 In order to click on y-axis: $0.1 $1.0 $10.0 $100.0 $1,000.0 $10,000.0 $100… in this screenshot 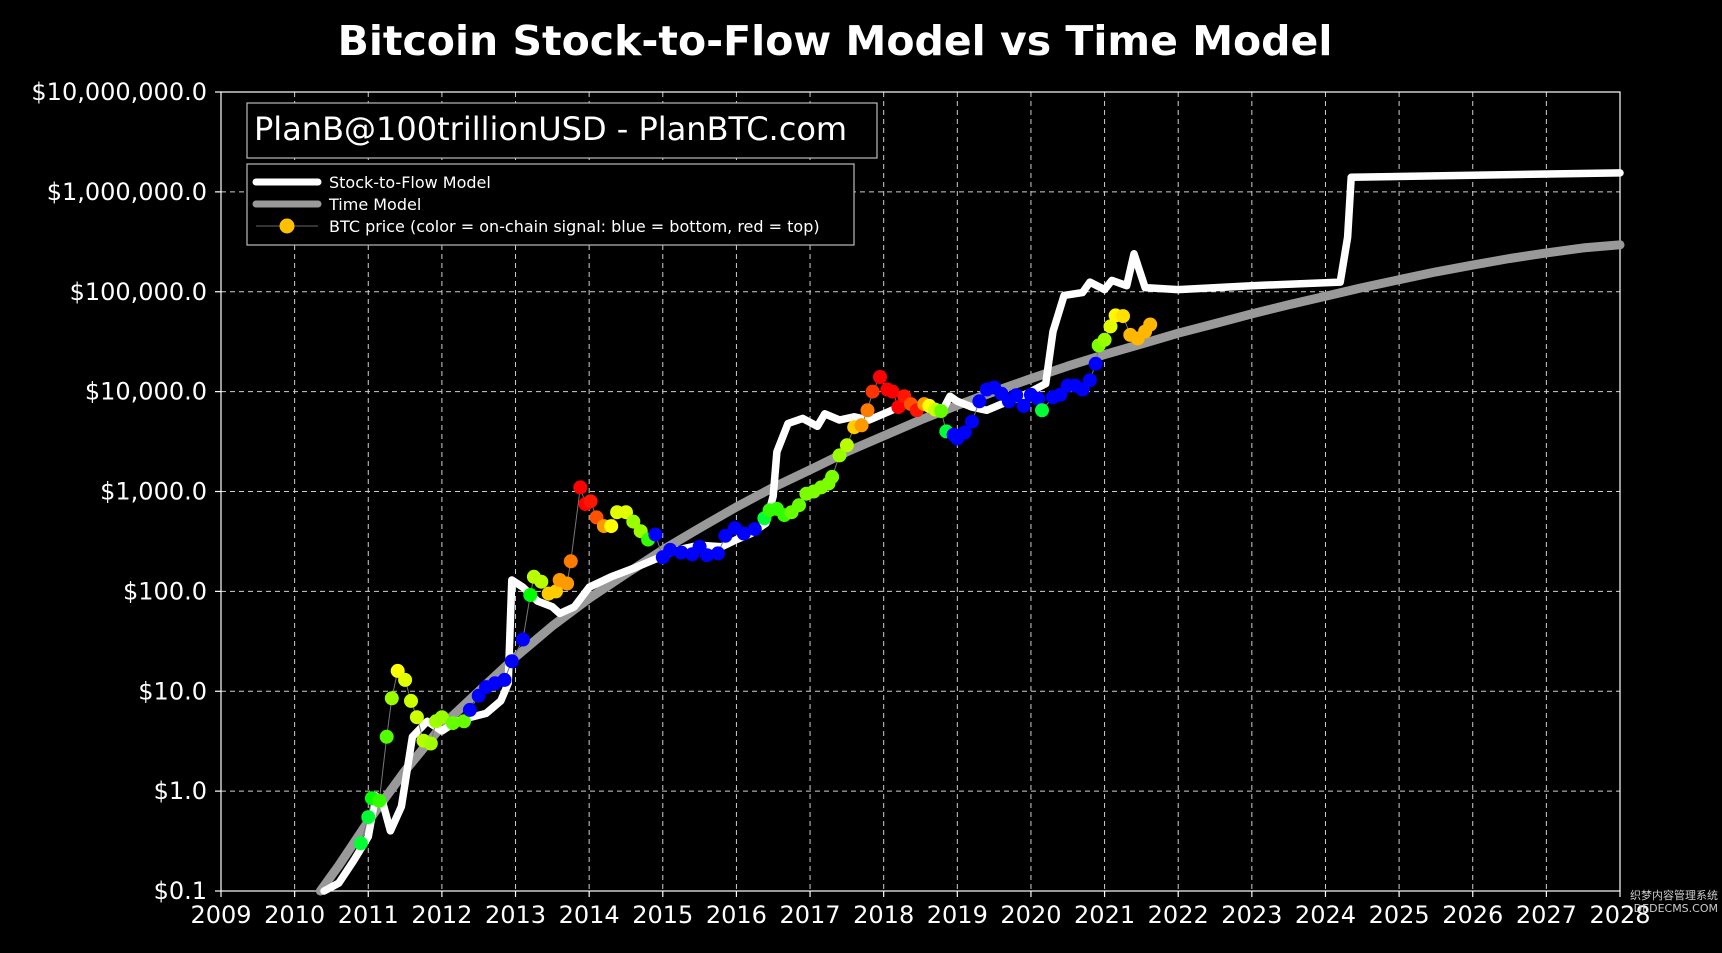, I will do `click(126, 491)`.